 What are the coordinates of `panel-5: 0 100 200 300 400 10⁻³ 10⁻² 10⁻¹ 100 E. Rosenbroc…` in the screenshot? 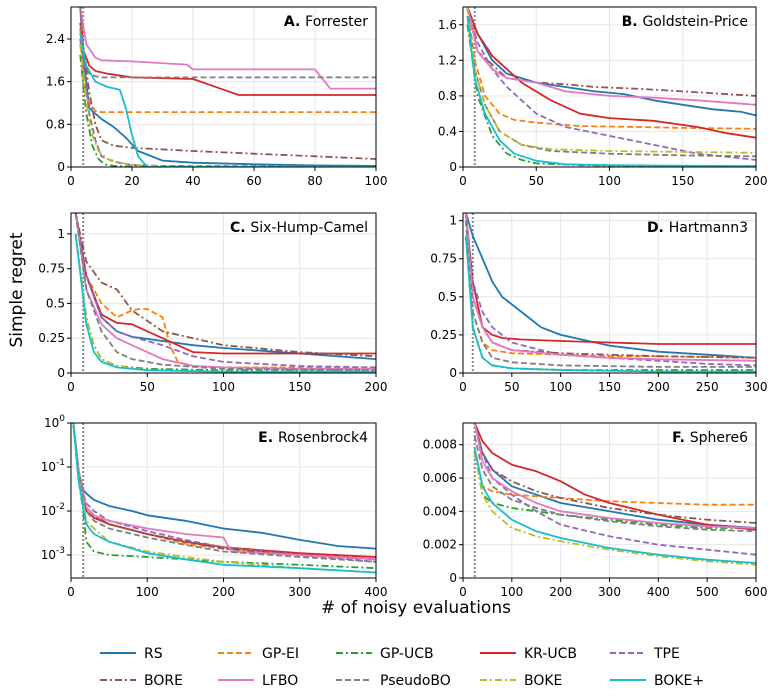 It's located at (214, 506).